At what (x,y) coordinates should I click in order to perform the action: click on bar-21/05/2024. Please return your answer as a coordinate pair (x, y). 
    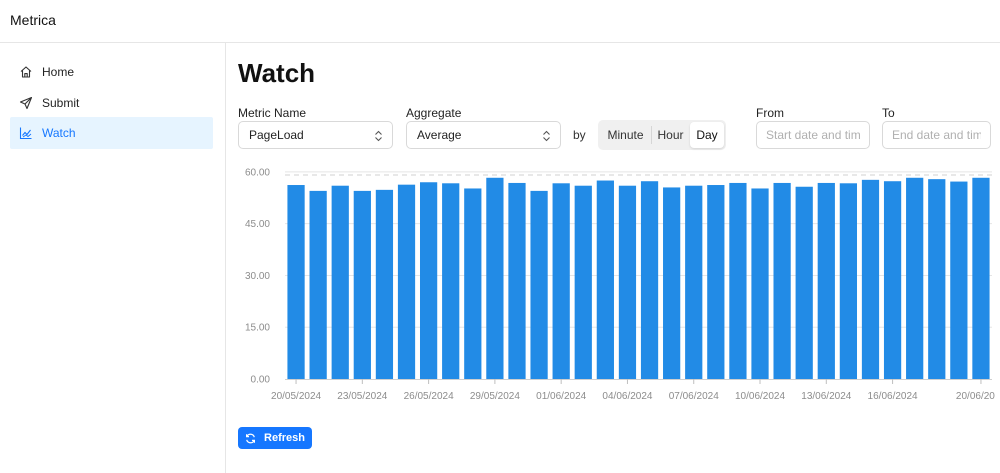
    Looking at the image, I should click on (318, 284).